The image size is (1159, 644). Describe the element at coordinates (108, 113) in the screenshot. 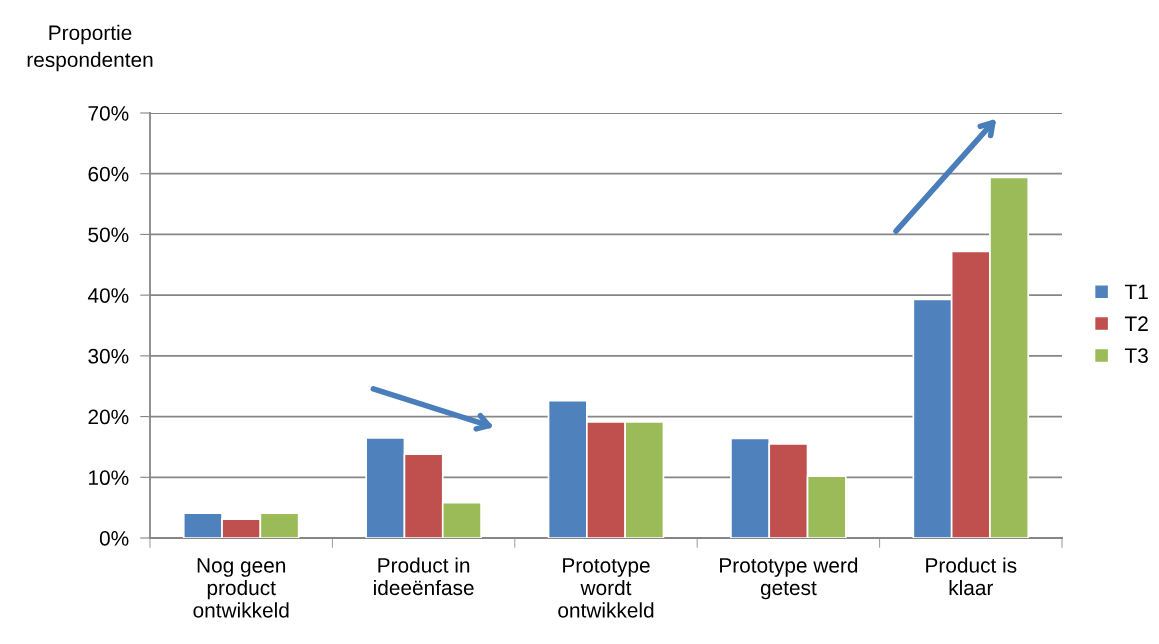

I see `y-tick-label: 70%` at that location.